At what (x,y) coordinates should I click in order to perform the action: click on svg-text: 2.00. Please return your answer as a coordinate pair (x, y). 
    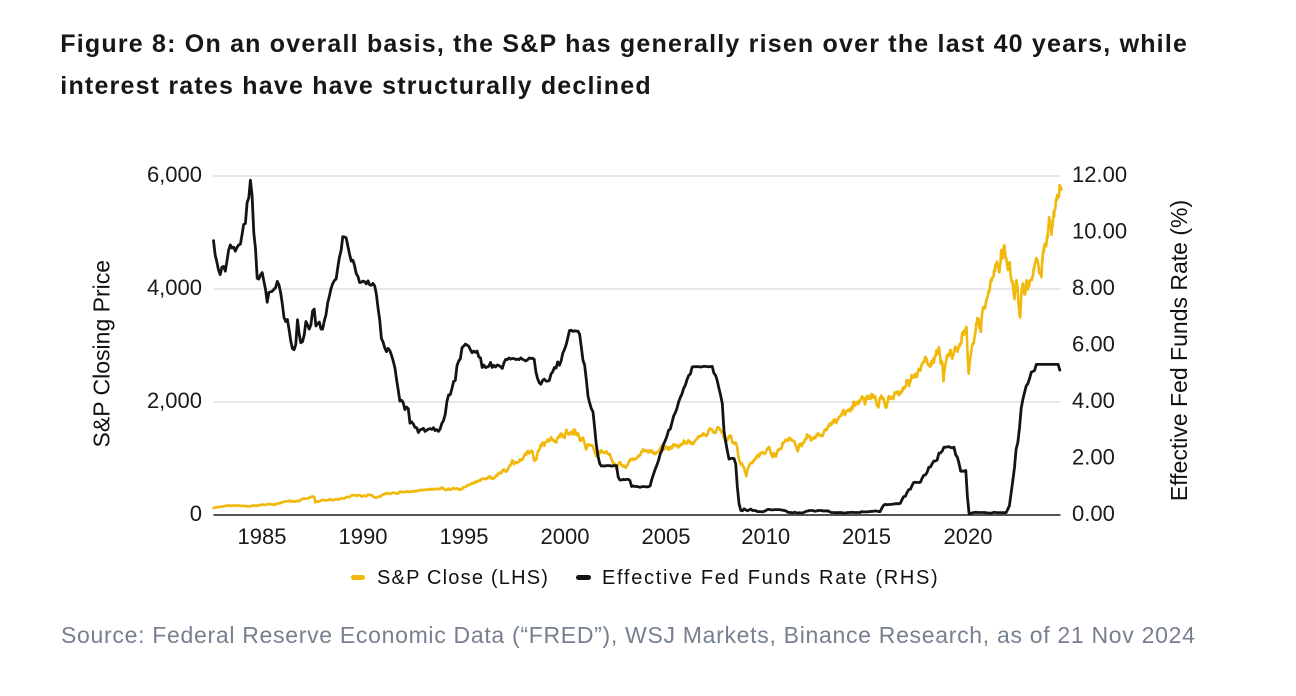
    Looking at the image, I should click on (1093, 457).